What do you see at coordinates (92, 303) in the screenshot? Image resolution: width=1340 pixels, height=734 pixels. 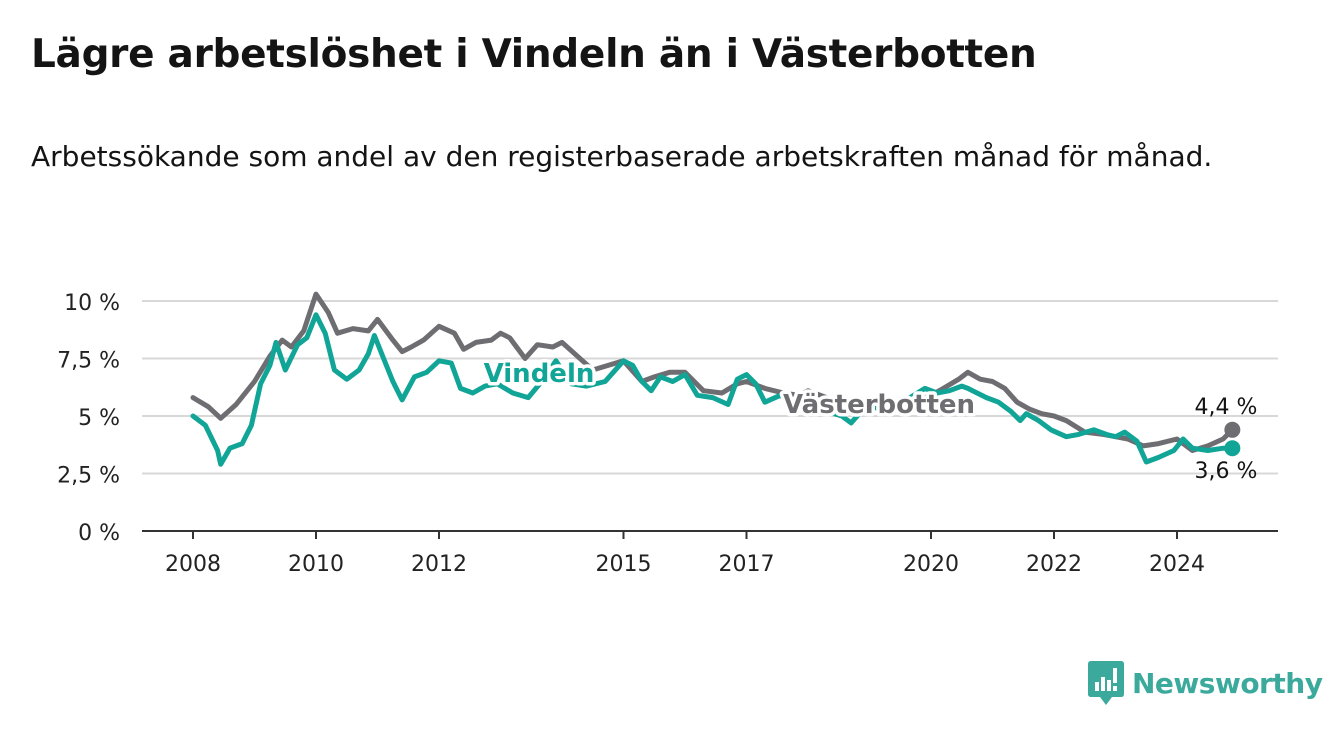 I see `y-tick-label: 10 %` at bounding box center [92, 303].